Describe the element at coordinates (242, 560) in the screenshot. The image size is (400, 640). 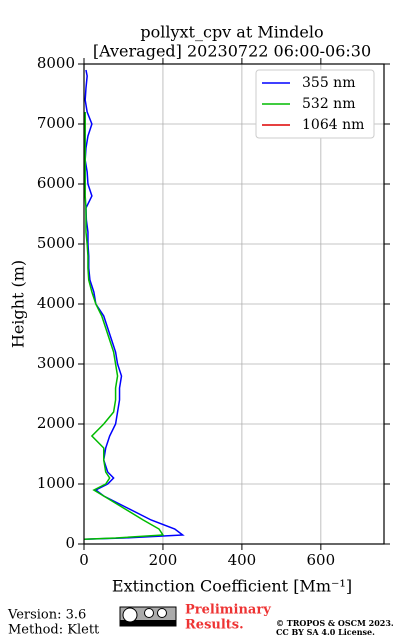
I see `x-tick-label: 400` at that location.